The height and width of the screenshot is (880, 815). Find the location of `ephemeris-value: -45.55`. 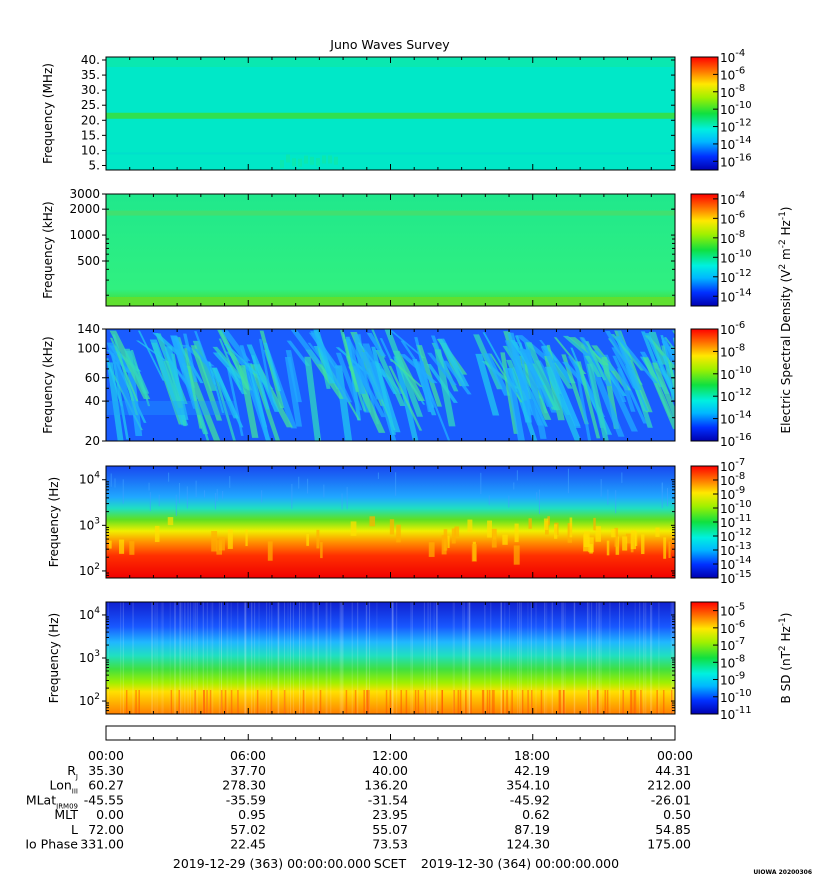

ephemeris-value: -45.55 is located at coordinates (104, 799).